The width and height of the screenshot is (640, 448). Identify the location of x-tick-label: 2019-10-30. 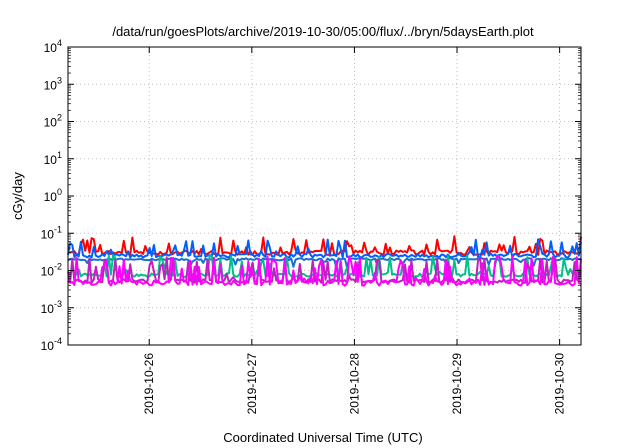
(560, 384).